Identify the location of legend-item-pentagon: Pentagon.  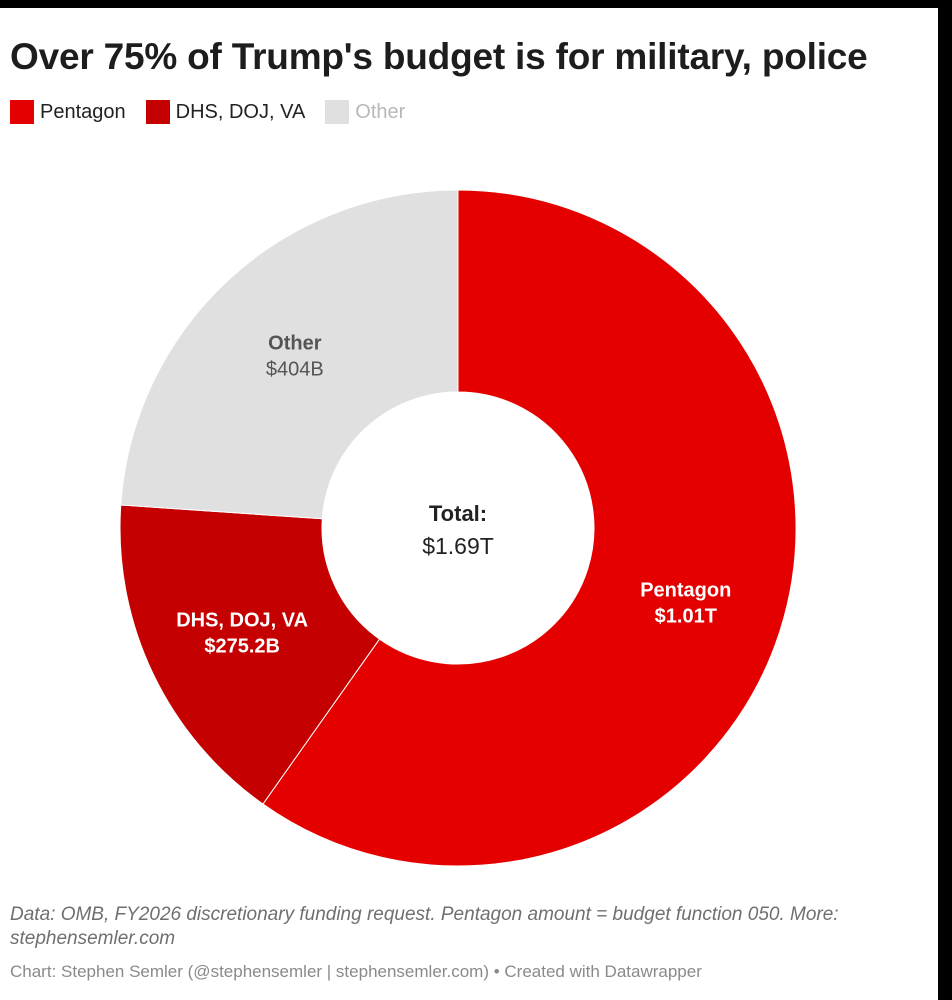
(68, 112).